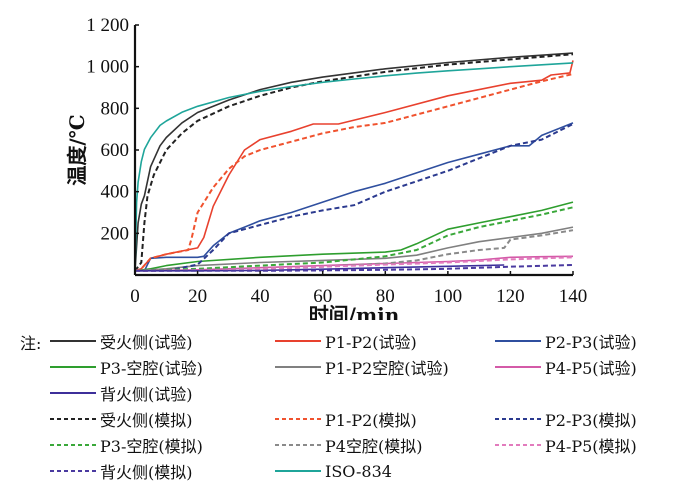 This screenshot has width=700, height=497. What do you see at coordinates (115, 150) in the screenshot?
I see `y-tick-label: 600` at bounding box center [115, 150].